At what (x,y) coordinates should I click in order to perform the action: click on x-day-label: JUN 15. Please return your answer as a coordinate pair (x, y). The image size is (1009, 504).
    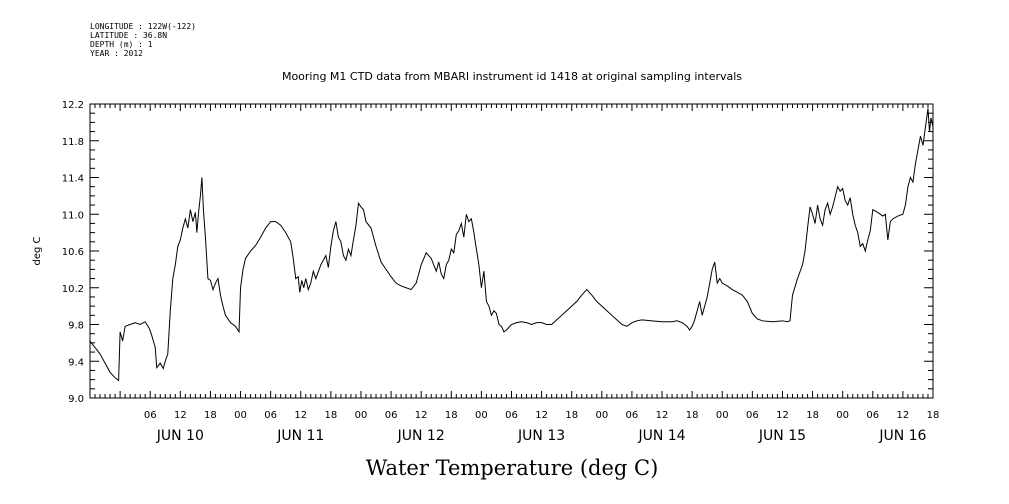
    Looking at the image, I should click on (782, 436).